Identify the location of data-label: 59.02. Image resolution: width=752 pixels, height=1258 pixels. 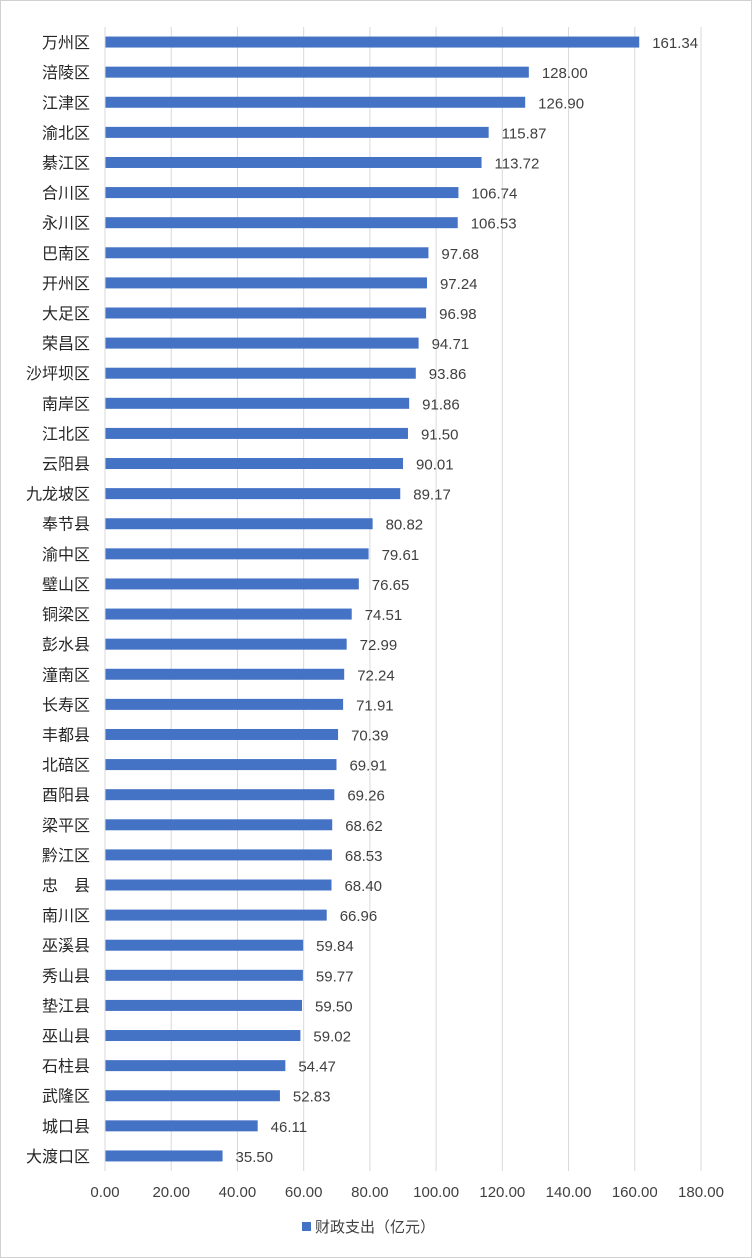
(332, 1037).